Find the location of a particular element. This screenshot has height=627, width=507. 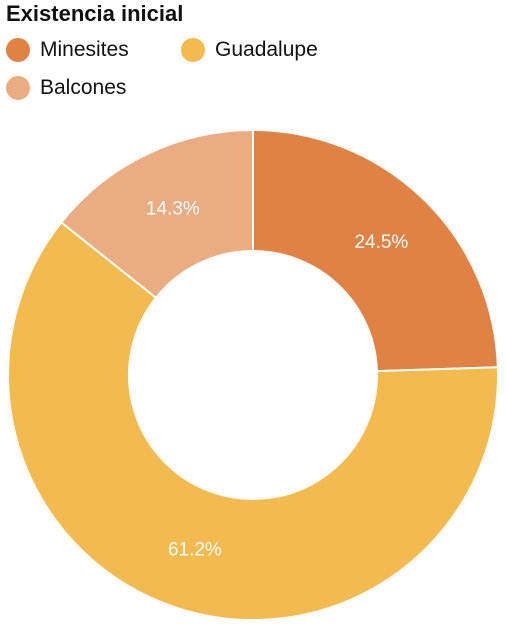

legend-label-balcones: Balcones is located at coordinates (83, 87).